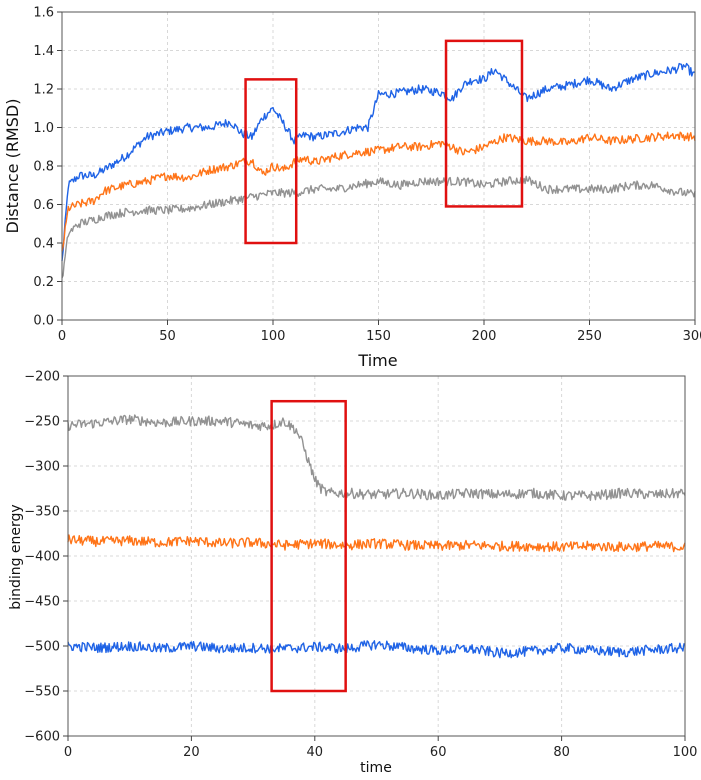 Image resolution: width=701 pixels, height=780 pixels. What do you see at coordinates (42, 467) in the screenshot?
I see `y-tick-label: −300` at bounding box center [42, 467].